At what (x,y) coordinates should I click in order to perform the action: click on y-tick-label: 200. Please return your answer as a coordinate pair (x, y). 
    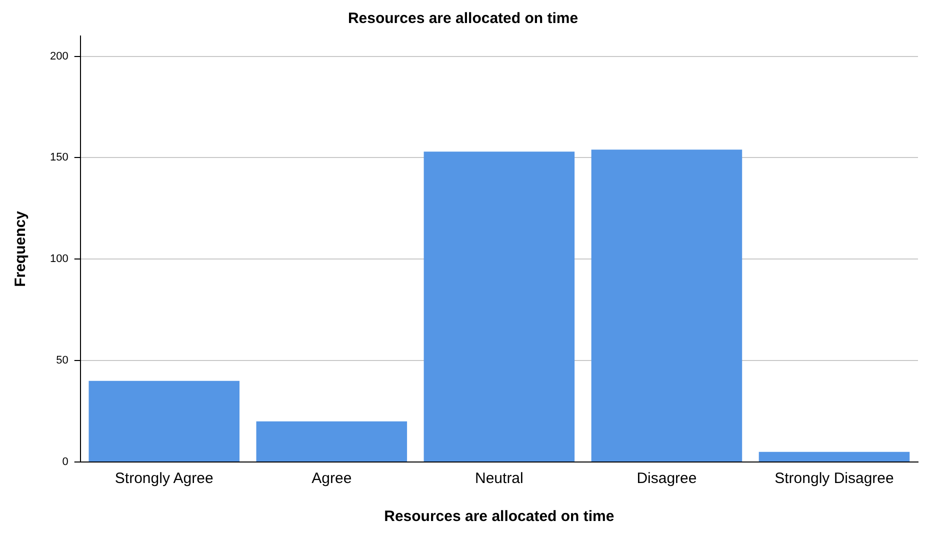
    Looking at the image, I should click on (59, 56).